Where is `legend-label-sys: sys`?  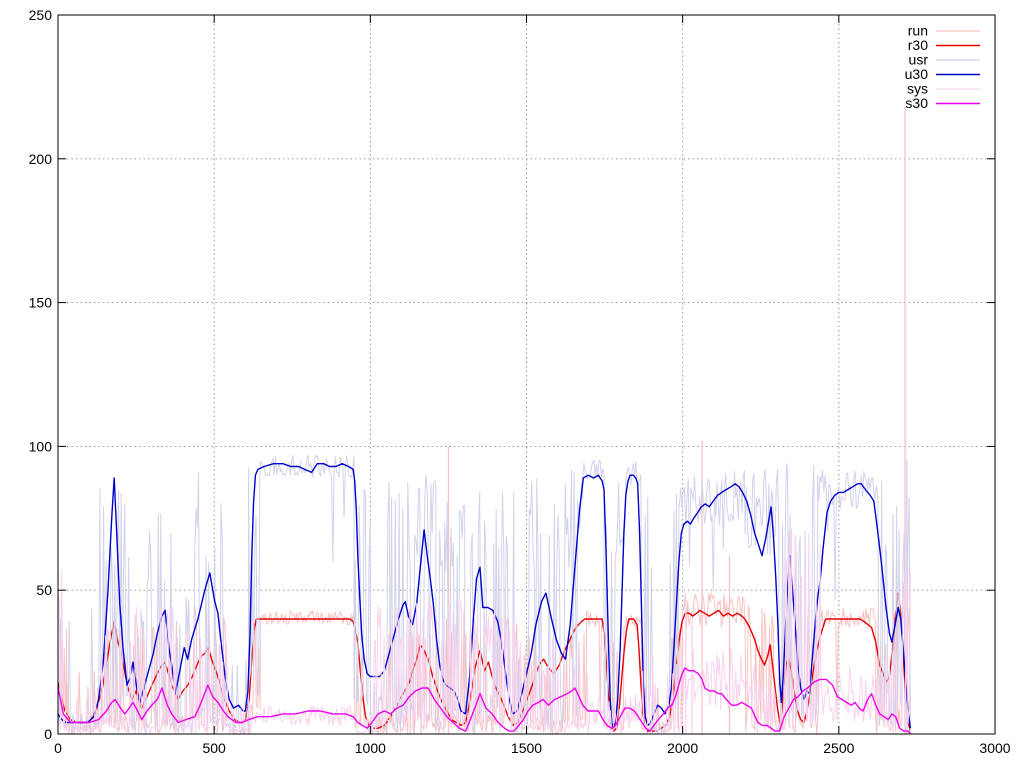 legend-label-sys: sys is located at coordinates (917, 89).